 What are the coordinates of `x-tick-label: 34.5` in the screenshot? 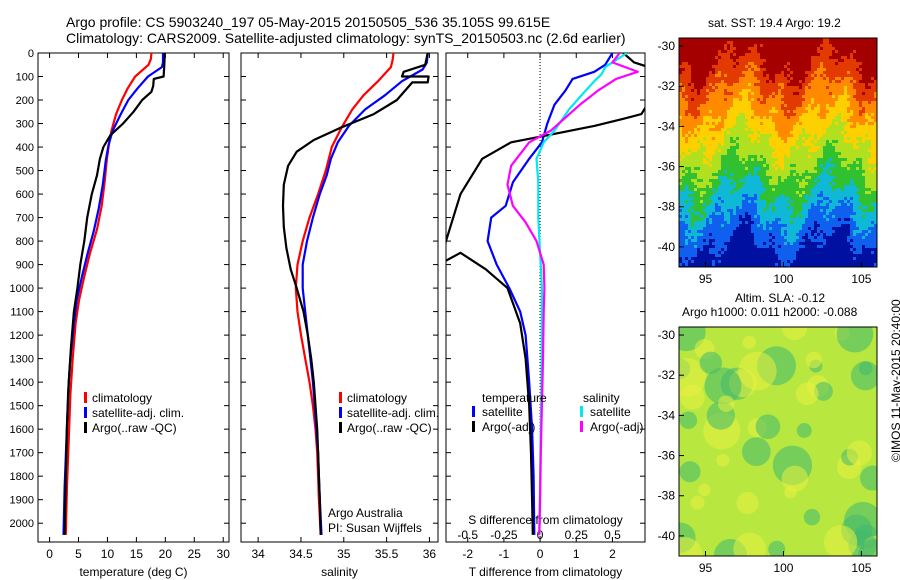 It's located at (301, 554).